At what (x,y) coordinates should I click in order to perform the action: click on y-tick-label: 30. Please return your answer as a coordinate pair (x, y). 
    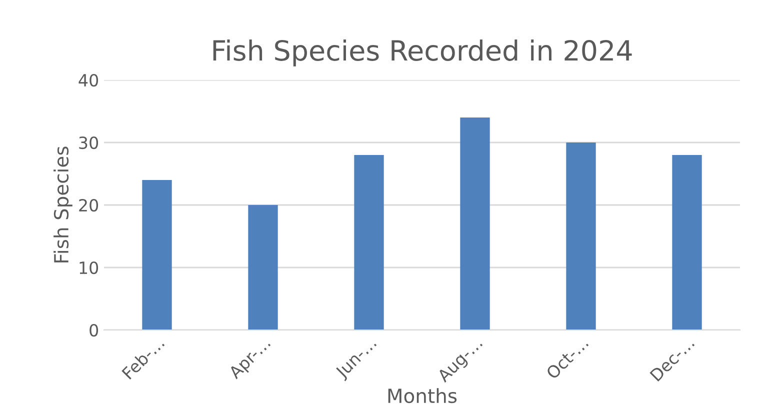
    Looking at the image, I should click on (88, 143).